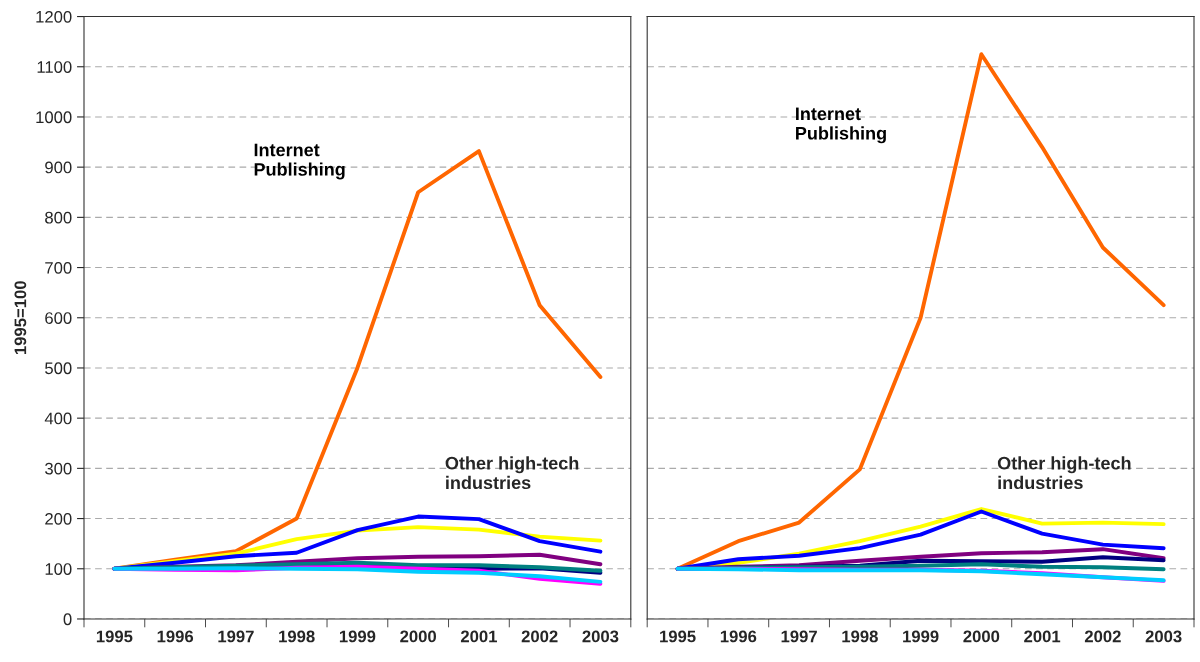  What do you see at coordinates (58, 167) in the screenshot?
I see `y-tick-label: 900` at bounding box center [58, 167].